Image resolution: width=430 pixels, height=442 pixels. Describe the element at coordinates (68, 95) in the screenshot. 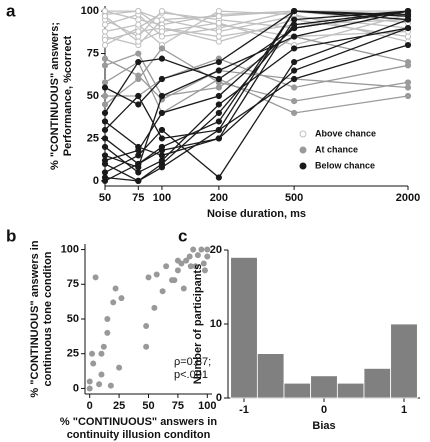

I see `axis-label: Performance, %correct` at that location.